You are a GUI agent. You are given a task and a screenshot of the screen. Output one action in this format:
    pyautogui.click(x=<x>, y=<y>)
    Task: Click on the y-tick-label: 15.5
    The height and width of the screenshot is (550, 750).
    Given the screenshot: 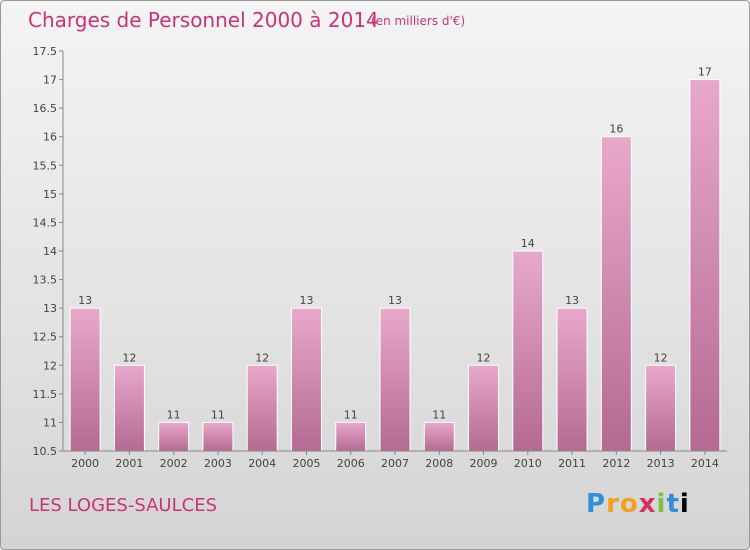 What is the action you would take?
    pyautogui.click(x=45, y=165)
    